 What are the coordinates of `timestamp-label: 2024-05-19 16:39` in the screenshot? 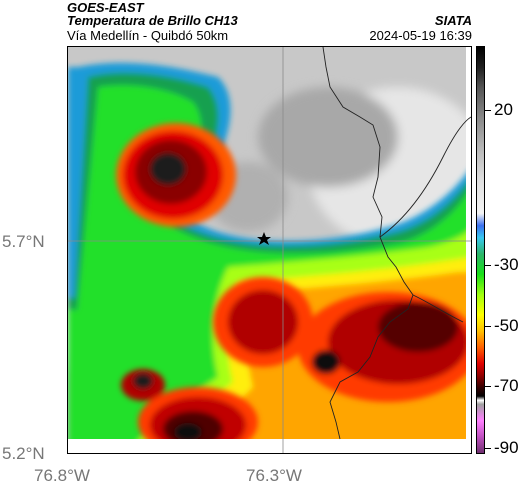 It's located at (420, 35).